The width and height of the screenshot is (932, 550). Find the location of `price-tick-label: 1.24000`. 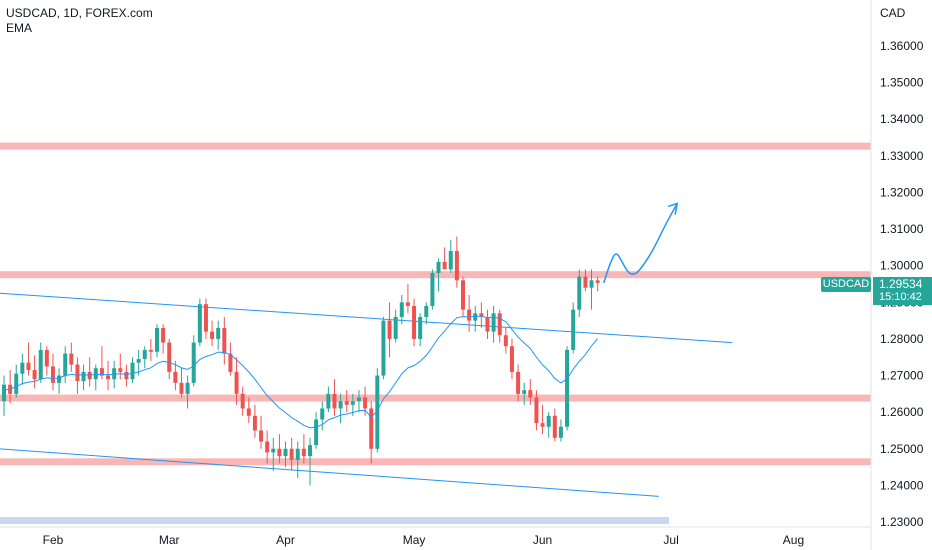

price-tick-label: 1.24000 is located at coordinates (902, 485).